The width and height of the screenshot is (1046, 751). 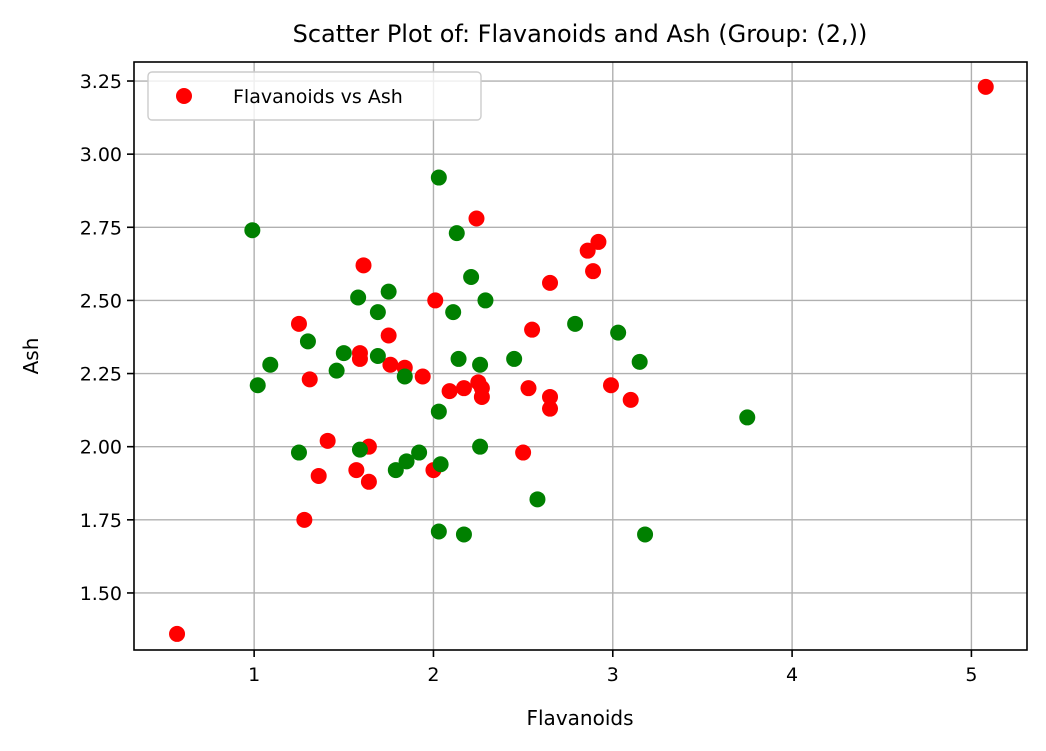 I want to click on y-tick-label: 2.75, so click(x=101, y=228).